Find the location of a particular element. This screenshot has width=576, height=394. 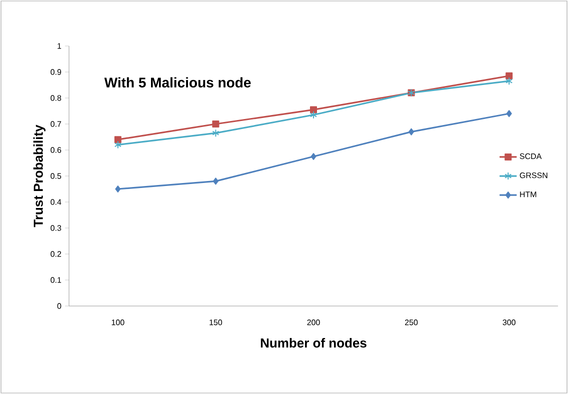

y-tick-label: 0.8 is located at coordinates (56, 98).